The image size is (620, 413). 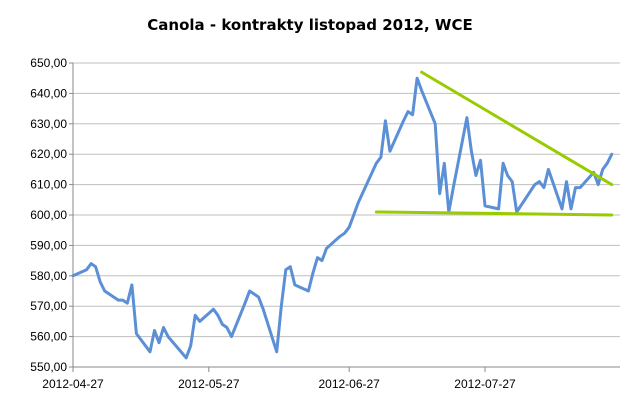 What do you see at coordinates (48, 276) in the screenshot?
I see `y-tick-label: 580,00` at bounding box center [48, 276].